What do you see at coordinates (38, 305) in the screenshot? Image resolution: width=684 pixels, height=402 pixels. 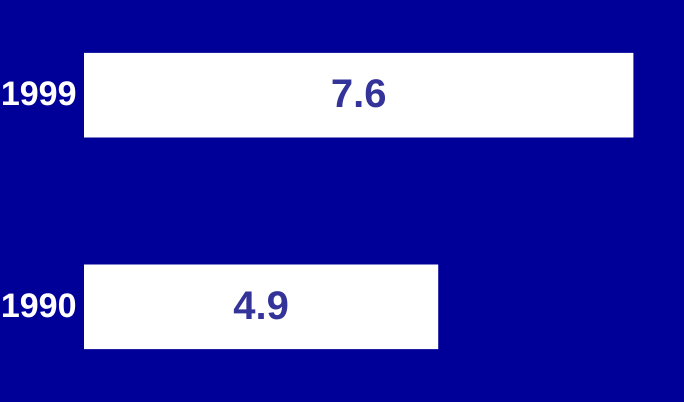 I see `y-tick-label: 1990` at bounding box center [38, 305].